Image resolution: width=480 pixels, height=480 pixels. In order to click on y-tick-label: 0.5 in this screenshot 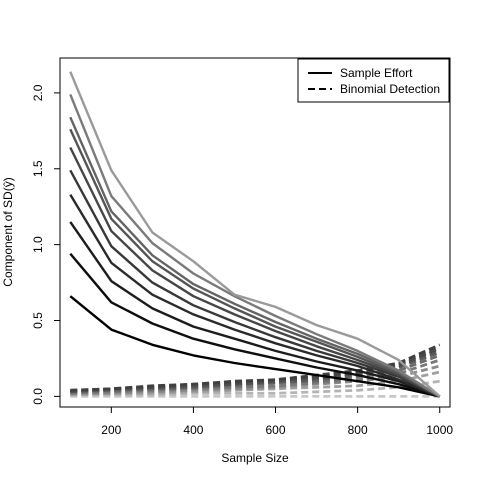, I will do `click(38, 320)`.